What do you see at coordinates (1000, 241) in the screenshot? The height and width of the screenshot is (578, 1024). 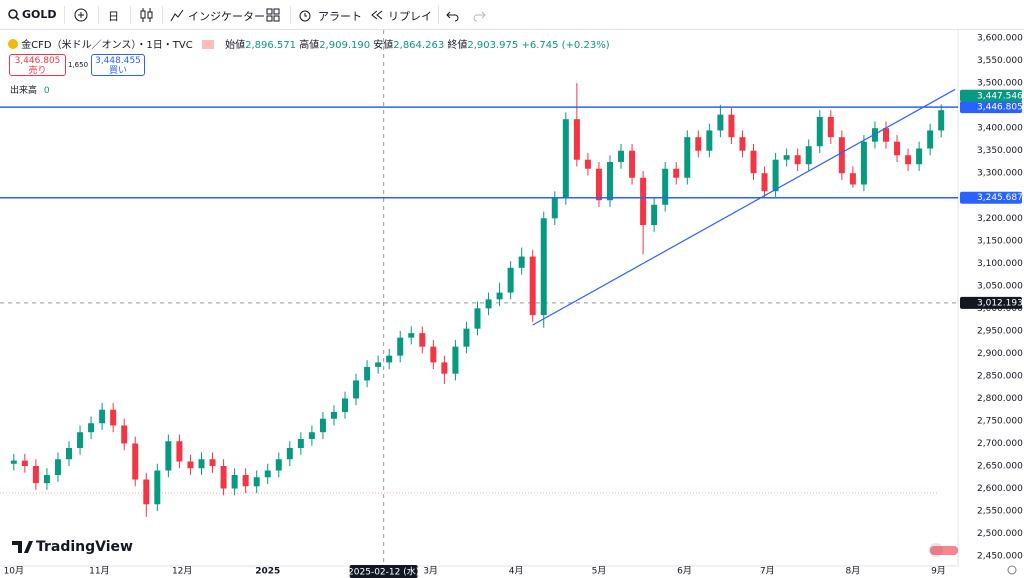 I see `y-tick-label: 3,150.000` at bounding box center [1000, 241].